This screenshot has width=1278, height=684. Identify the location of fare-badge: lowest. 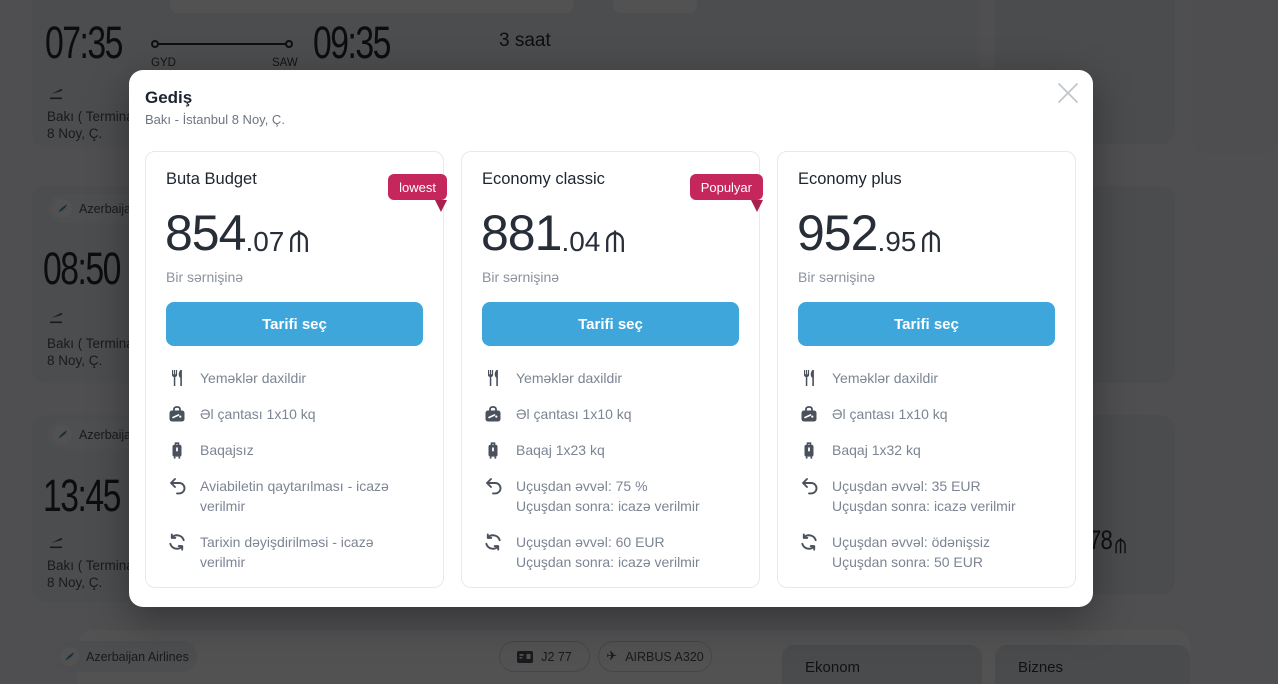
(417, 193).